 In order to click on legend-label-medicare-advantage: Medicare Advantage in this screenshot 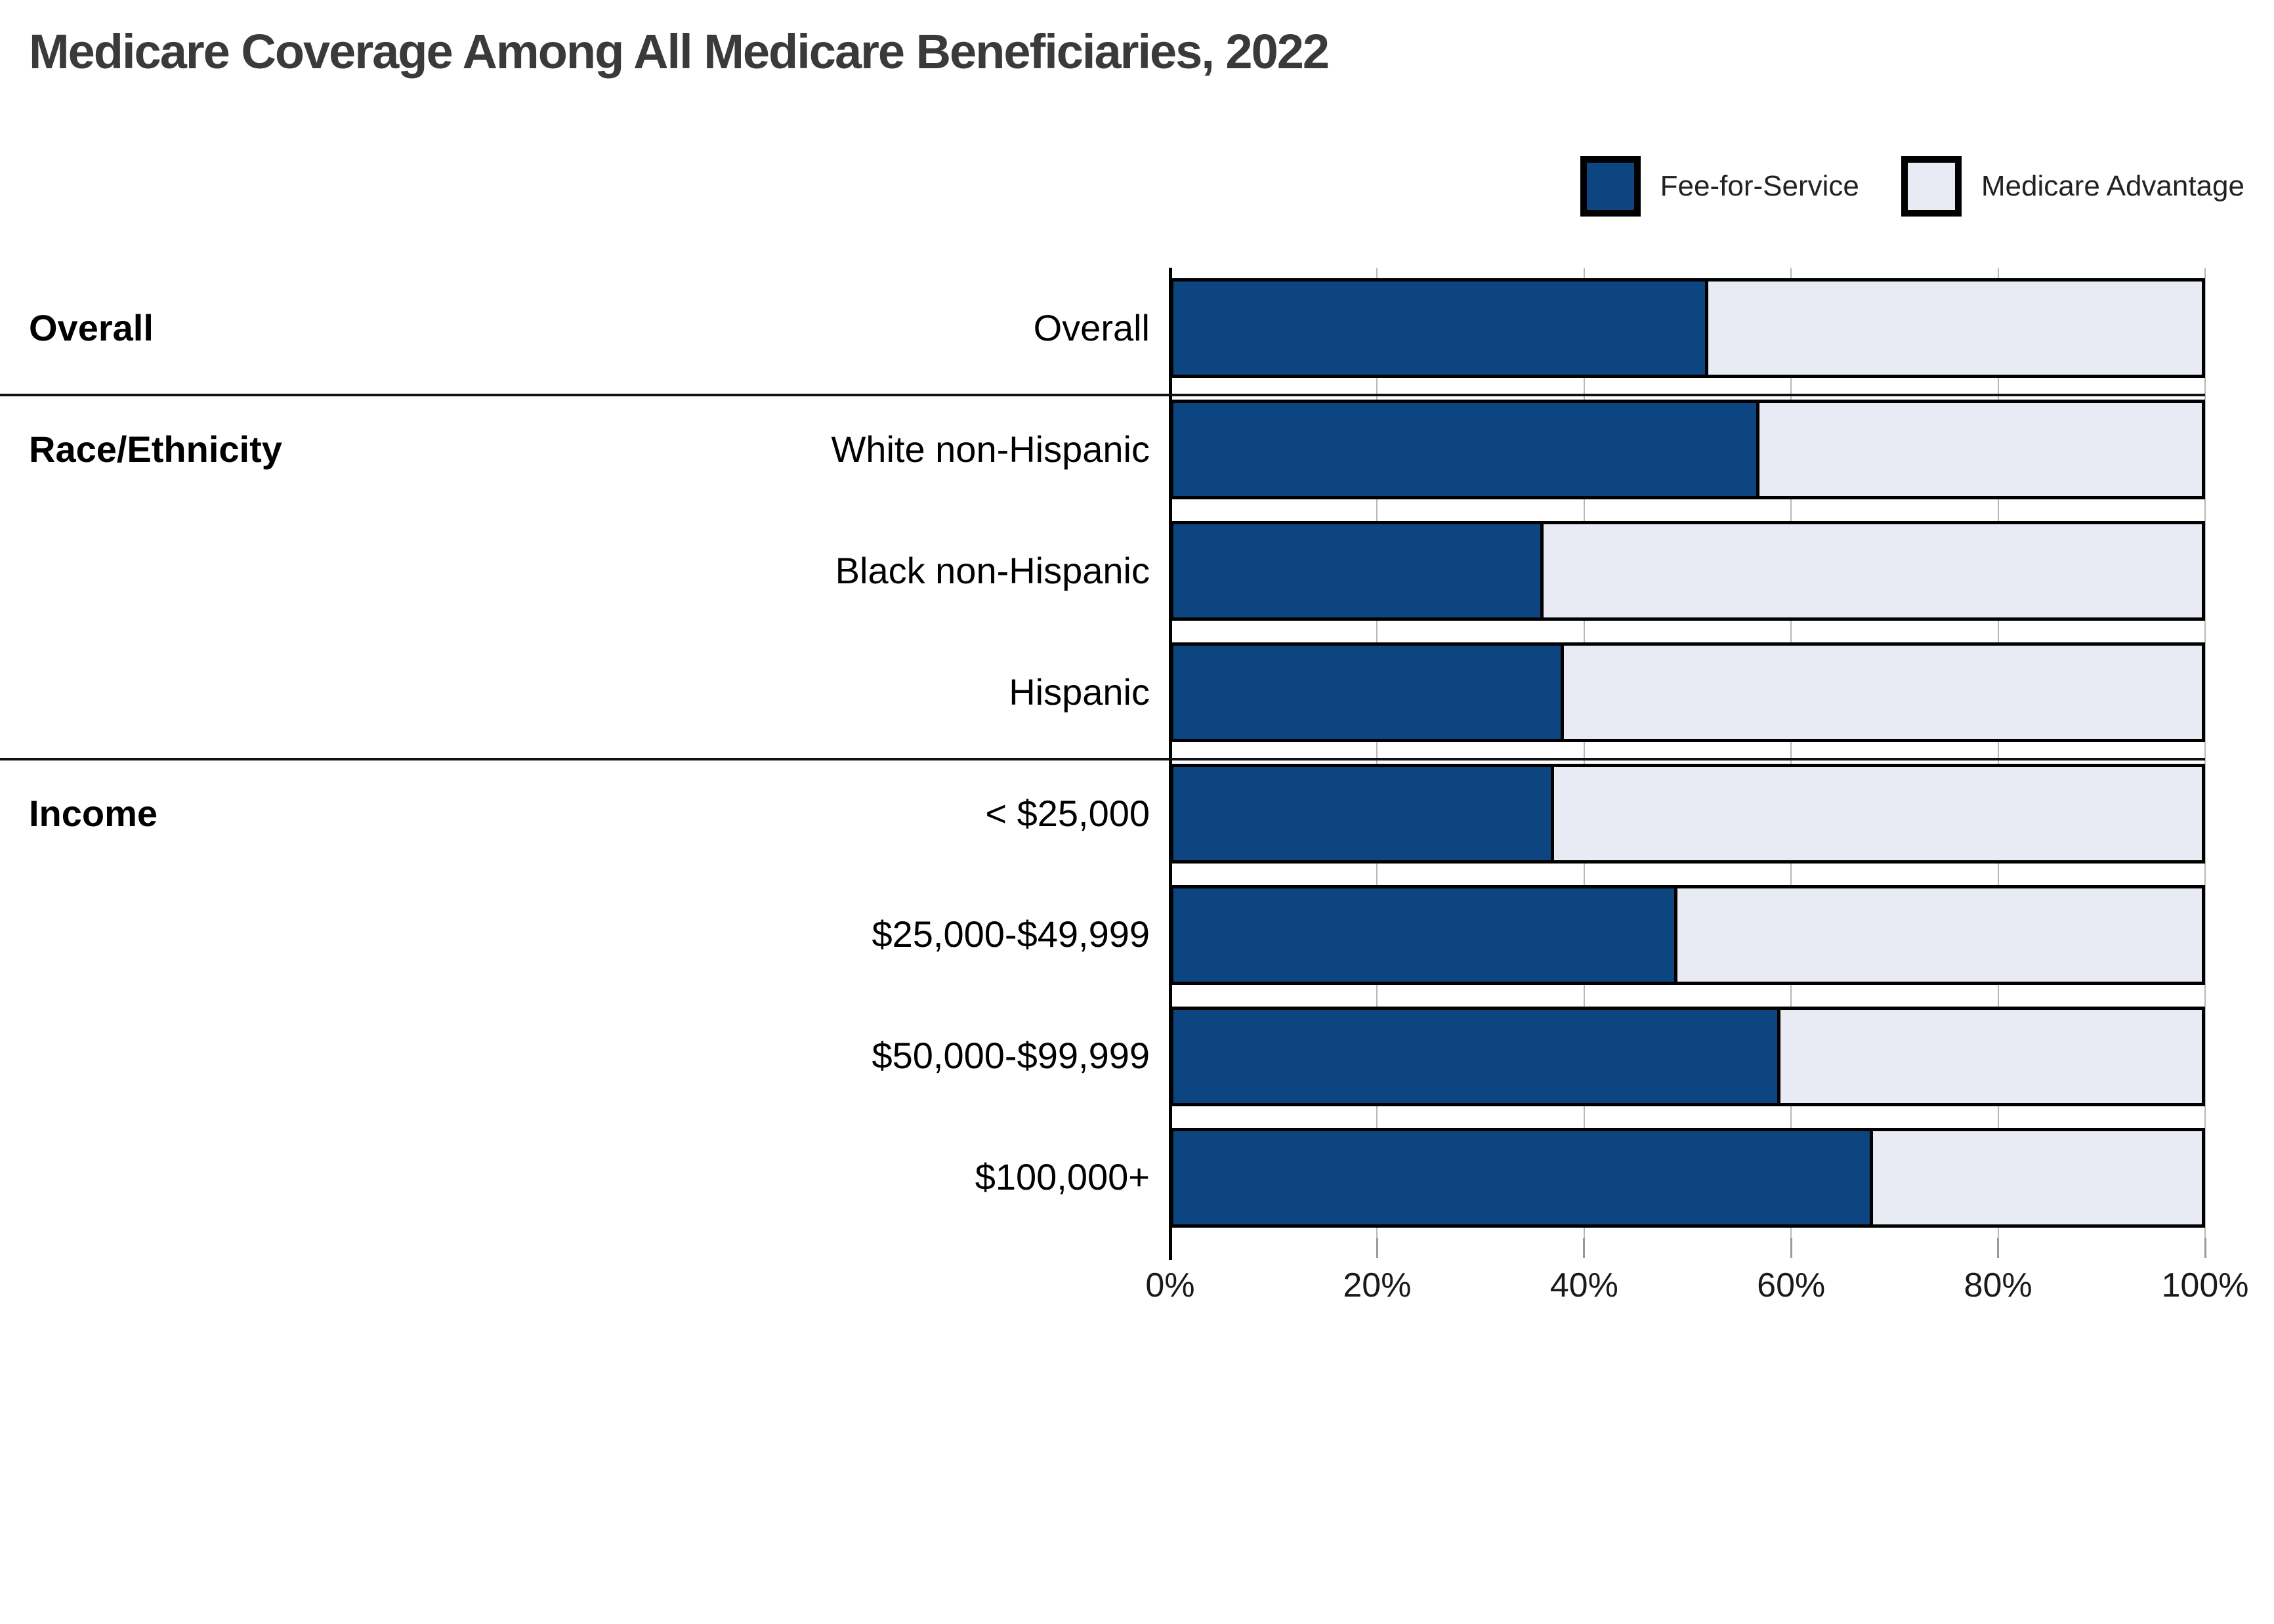, I will do `click(2112, 186)`.